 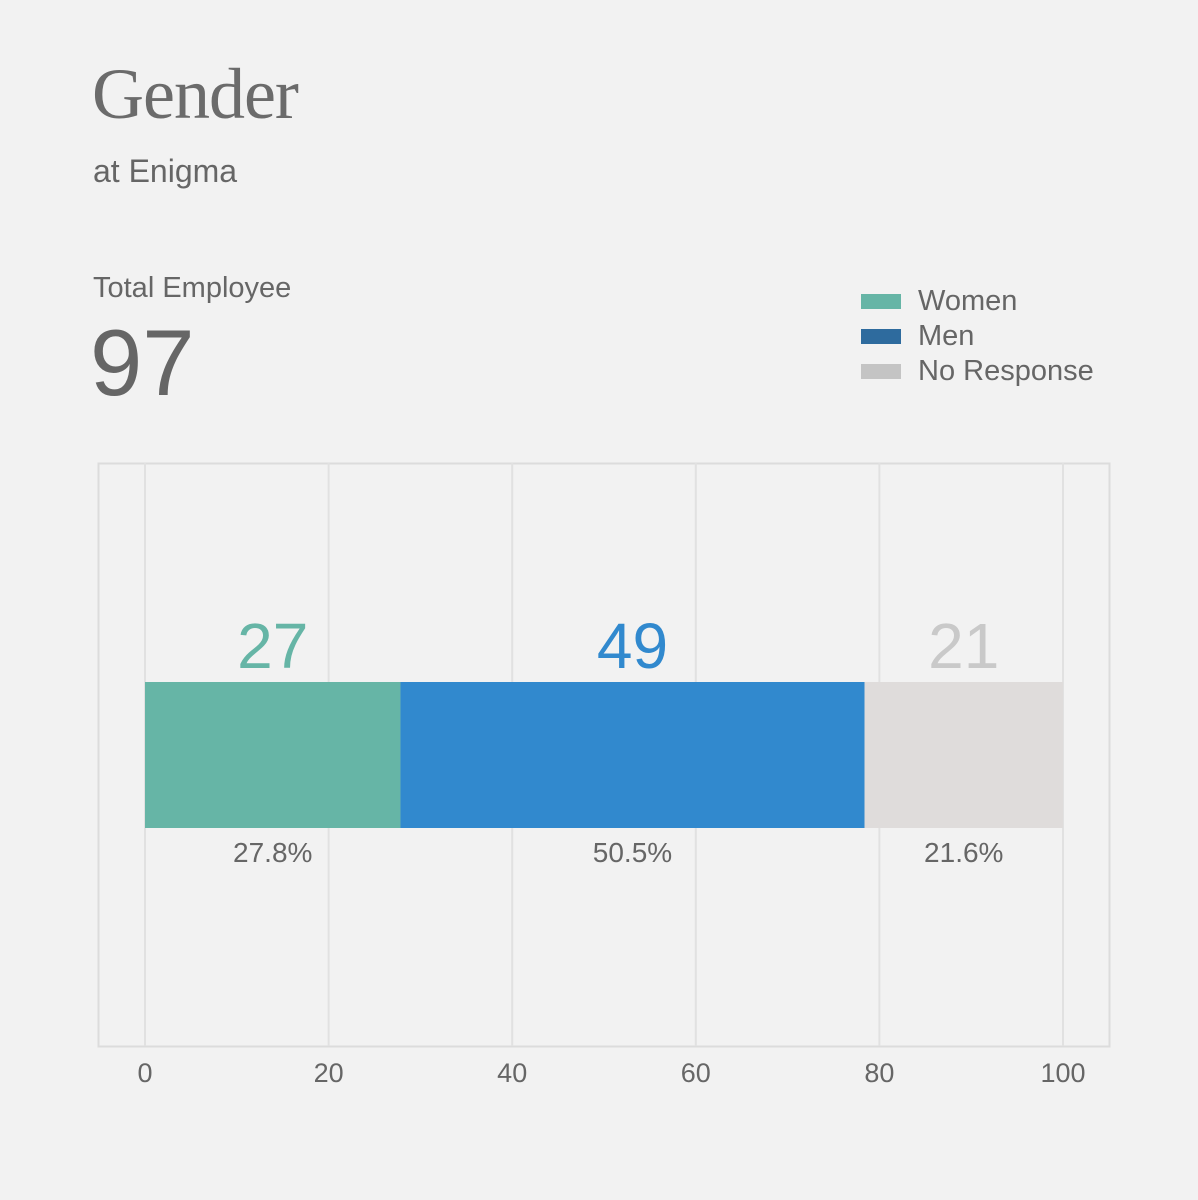 I want to click on percent-label-women: 27.8%, so click(x=272, y=852).